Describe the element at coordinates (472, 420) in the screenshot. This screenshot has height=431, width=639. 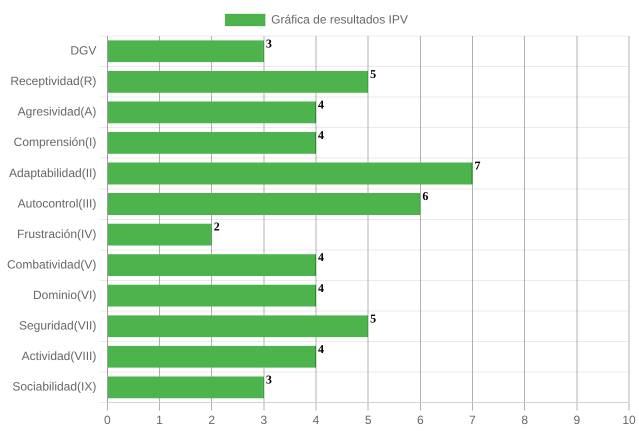
I see `x-tick-label: 7` at that location.